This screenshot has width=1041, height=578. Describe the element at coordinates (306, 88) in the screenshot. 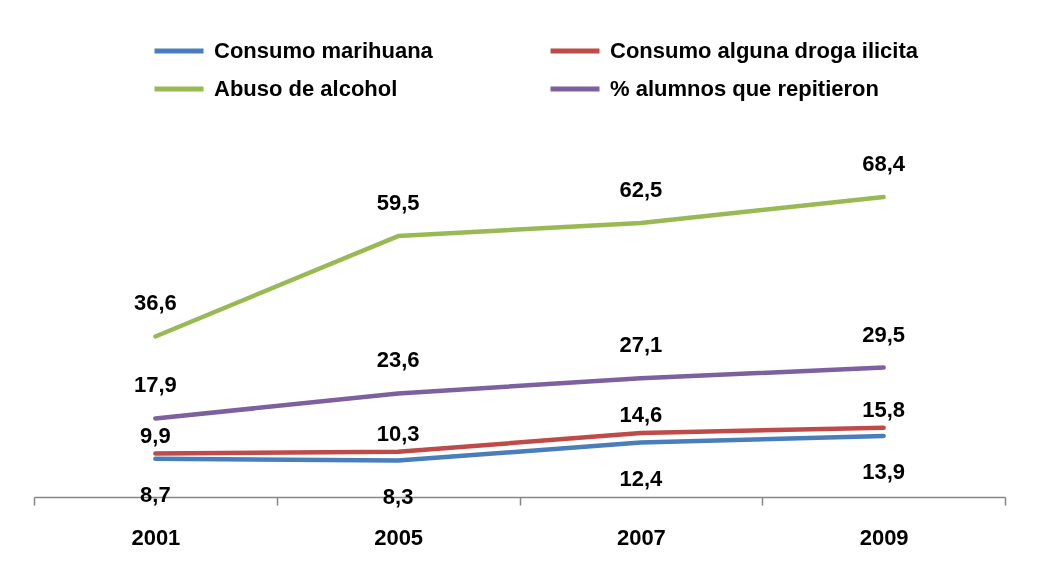

I see `legend-label: Abuso de alcohol` at that location.